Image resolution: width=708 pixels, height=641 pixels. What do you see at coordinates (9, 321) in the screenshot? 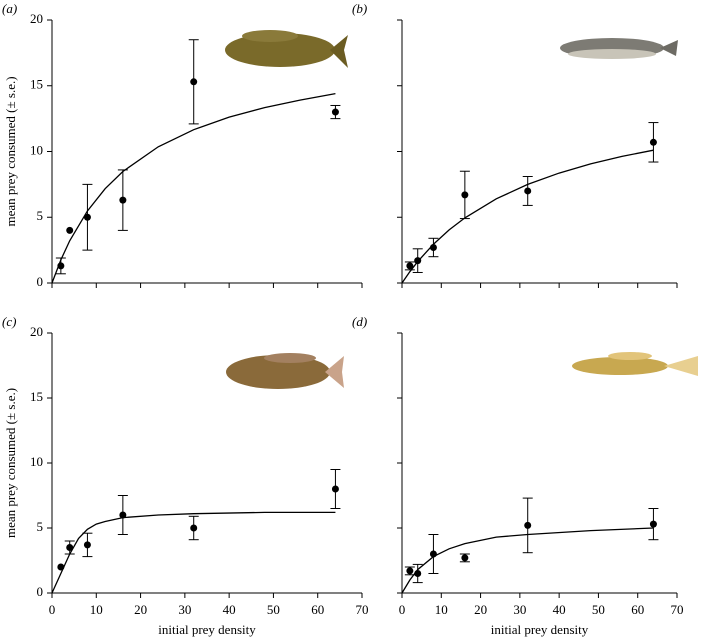
I see `panel-label: (c)` at bounding box center [9, 321].